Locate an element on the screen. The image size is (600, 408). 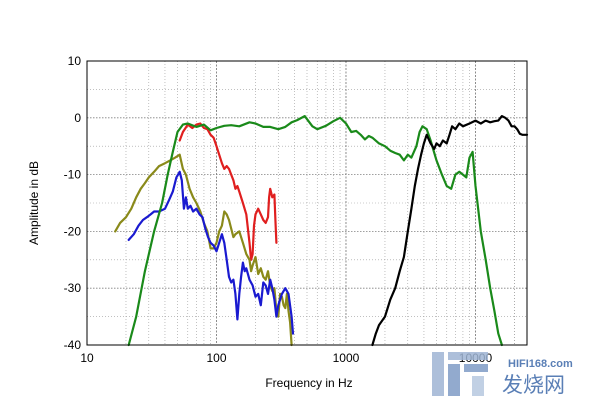
y-tick-label: 0 is located at coordinates (77, 118).